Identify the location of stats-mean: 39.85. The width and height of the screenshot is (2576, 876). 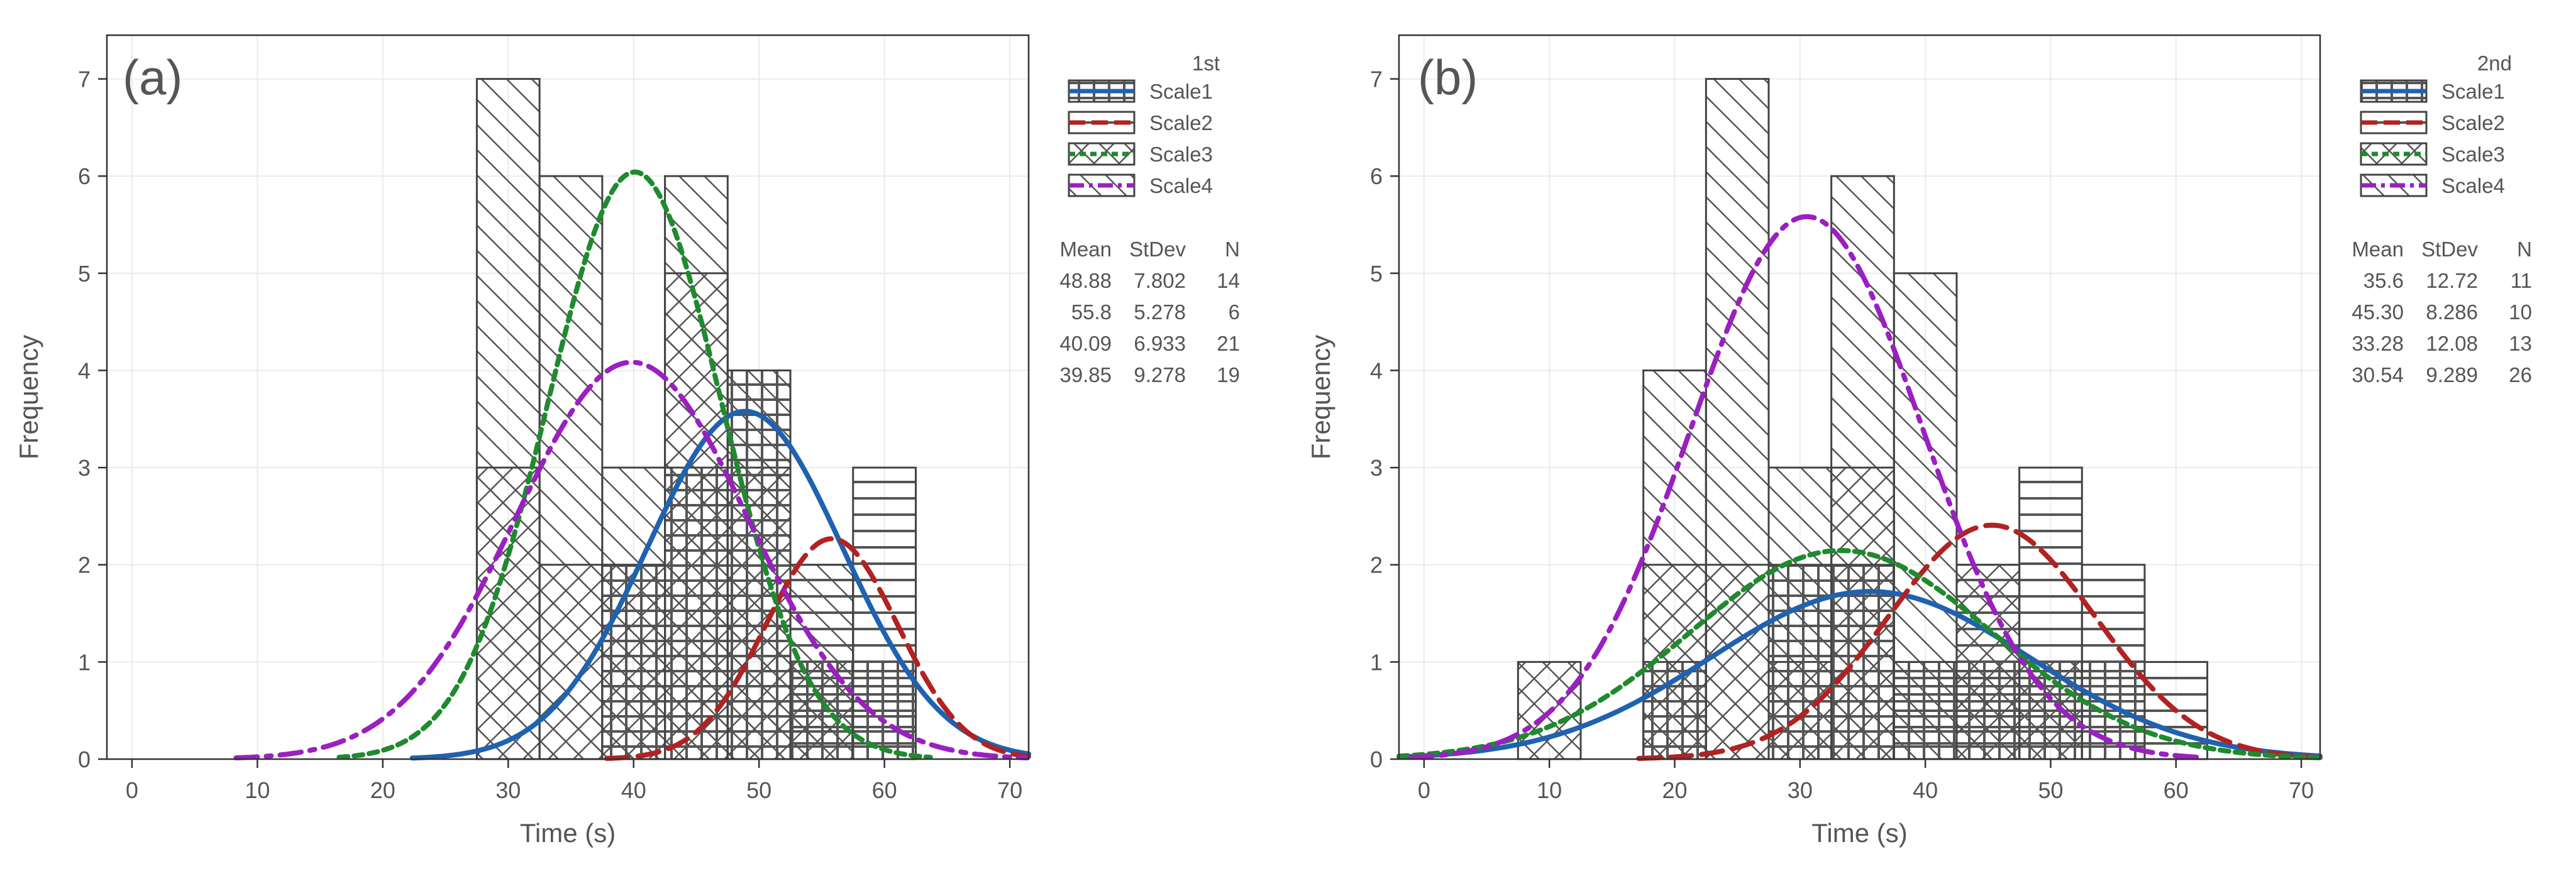
(1085, 374).